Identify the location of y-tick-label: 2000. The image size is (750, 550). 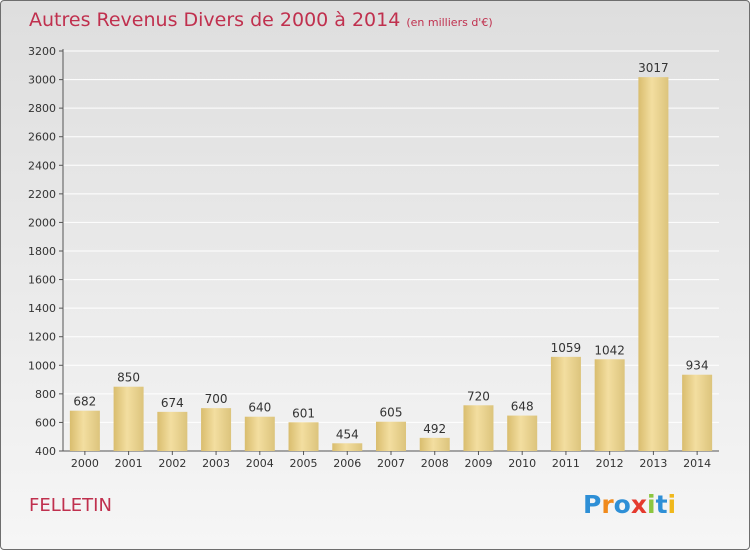
(42, 222).